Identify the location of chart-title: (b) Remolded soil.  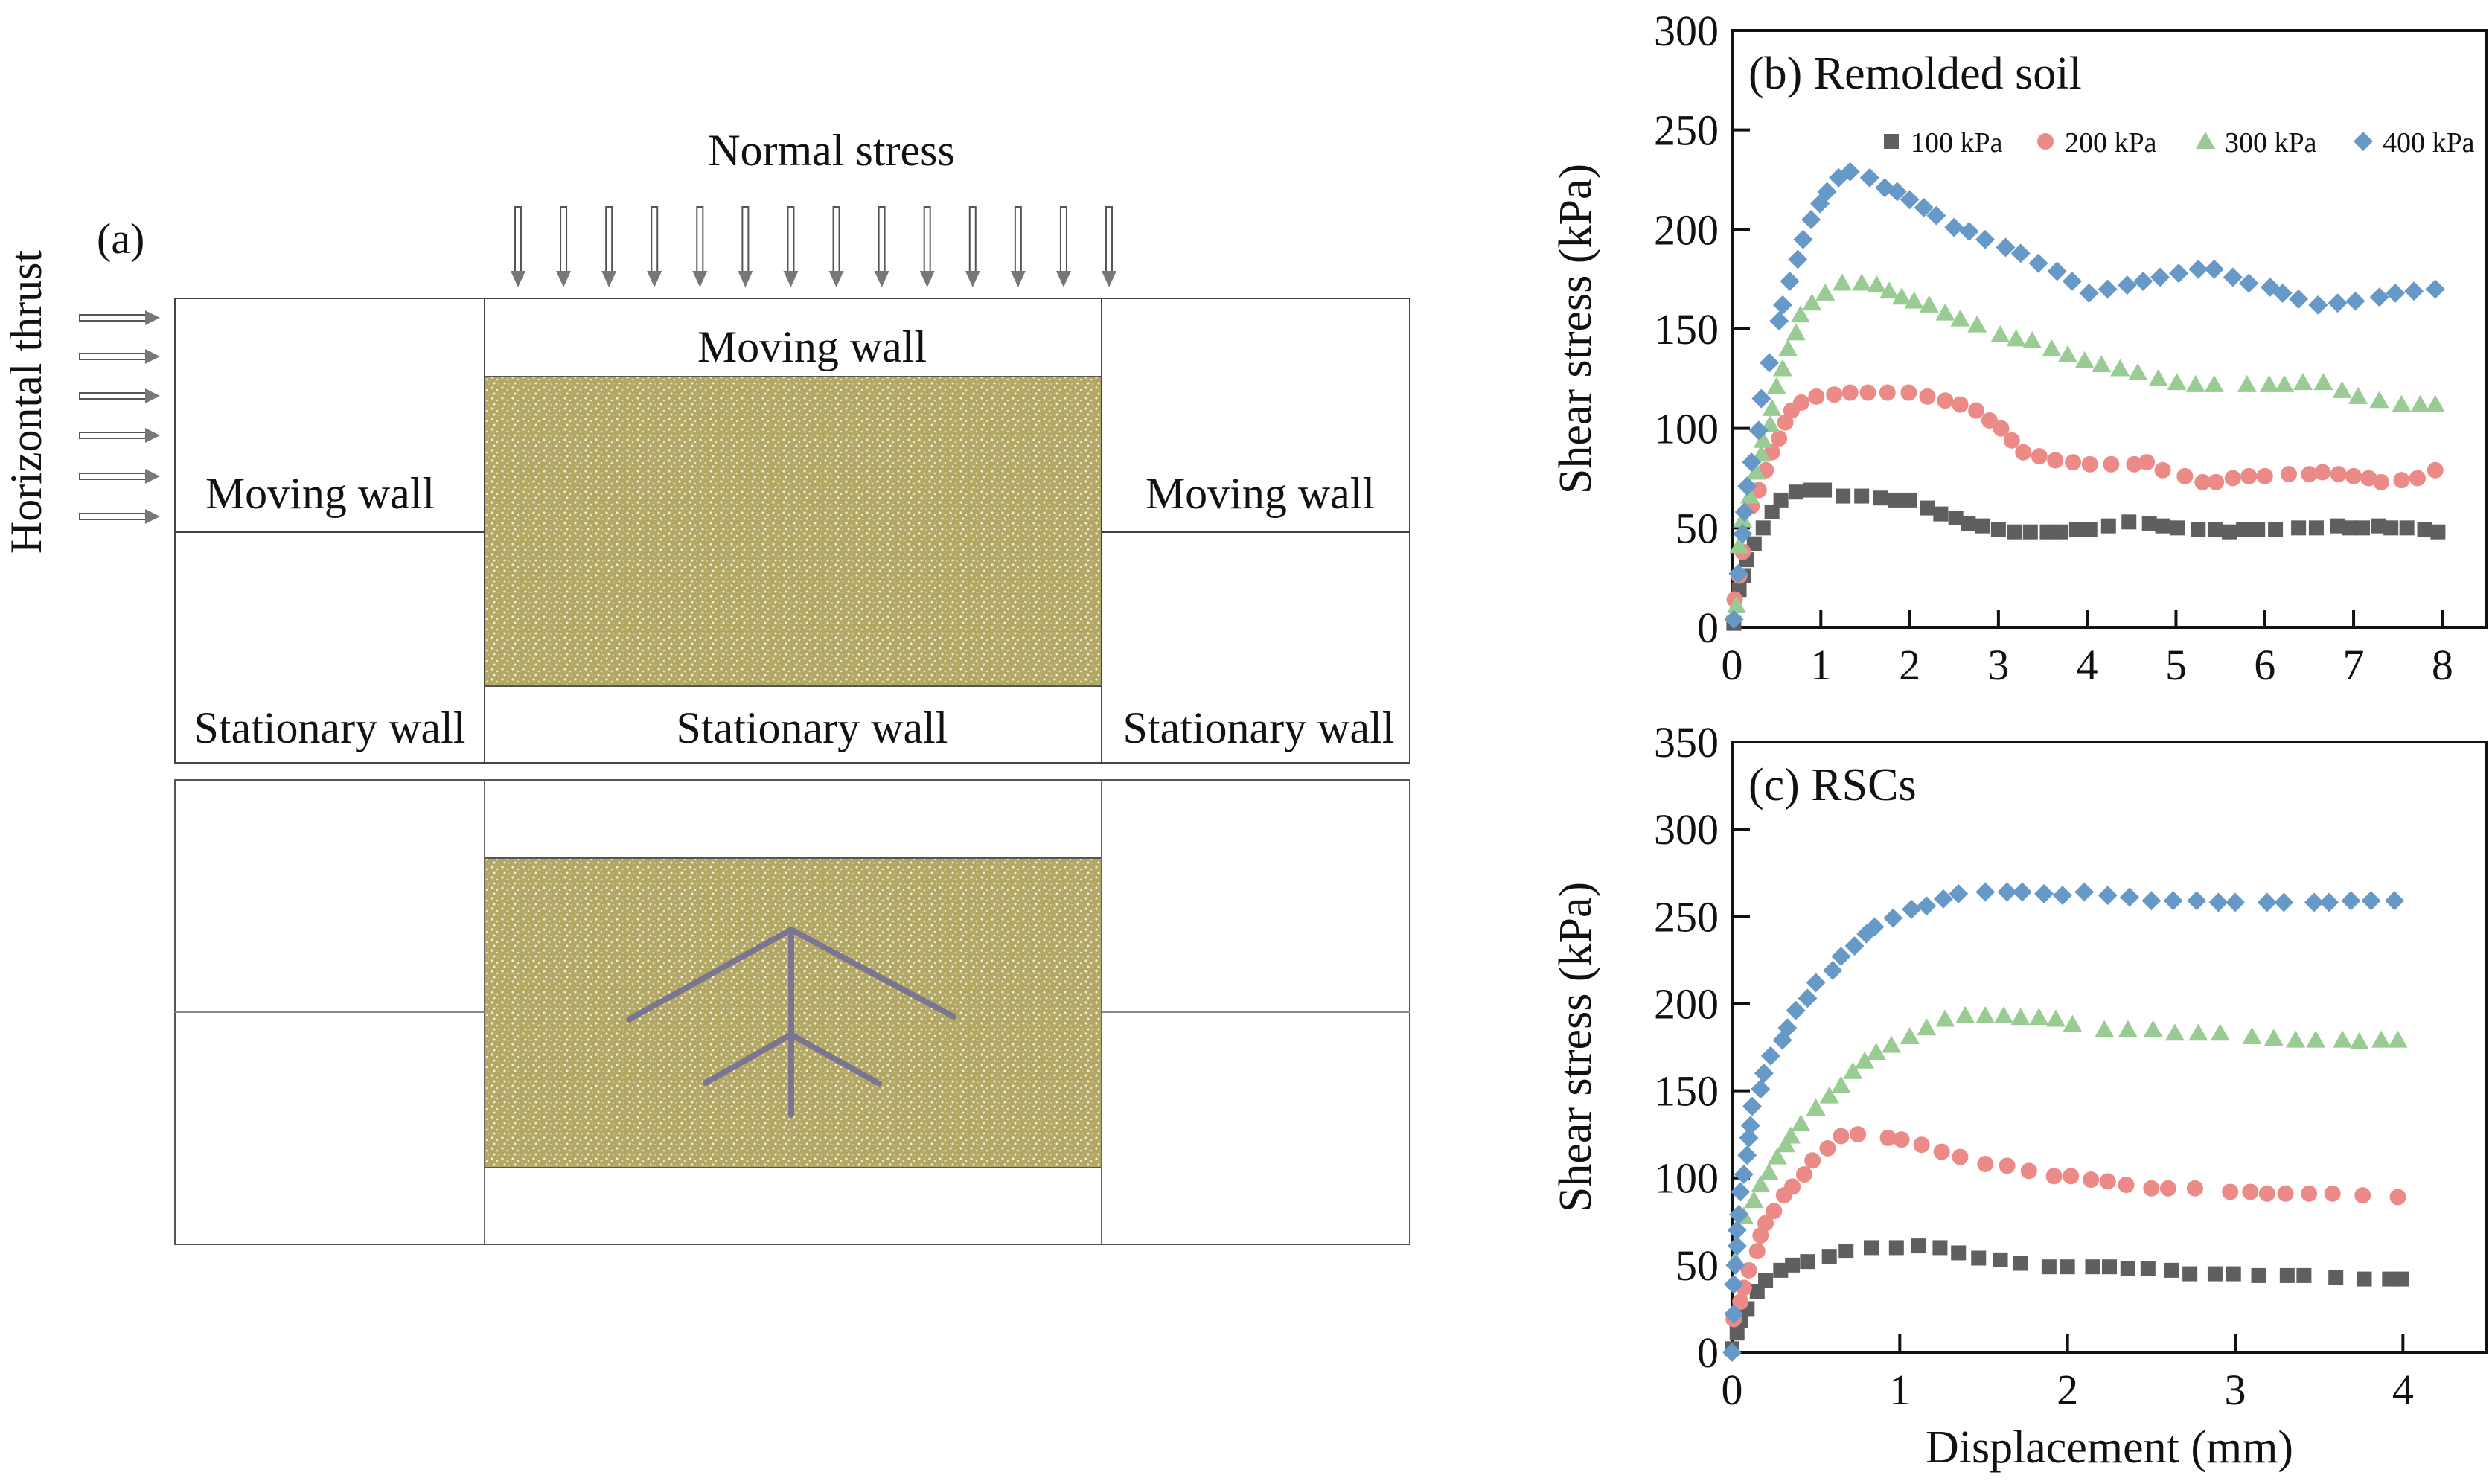
(1915, 73).